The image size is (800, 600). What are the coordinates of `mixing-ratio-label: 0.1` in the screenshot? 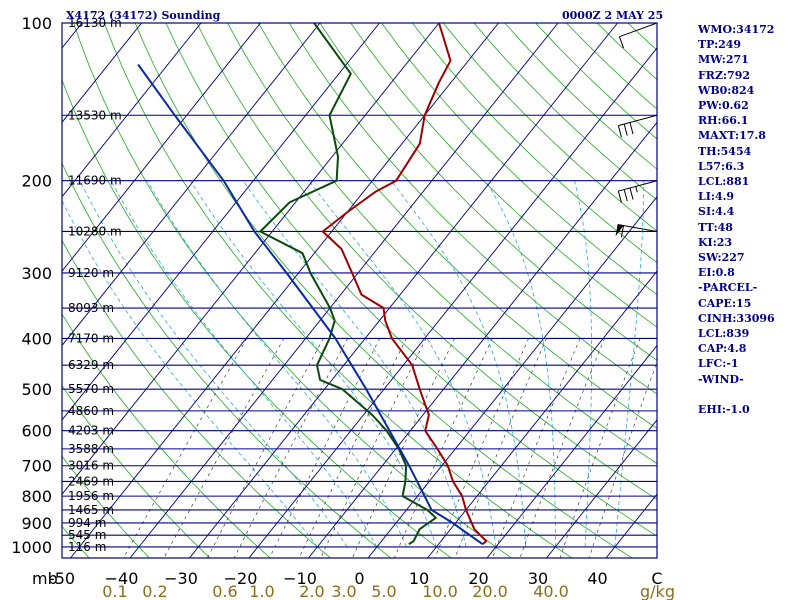 It's located at (114, 591).